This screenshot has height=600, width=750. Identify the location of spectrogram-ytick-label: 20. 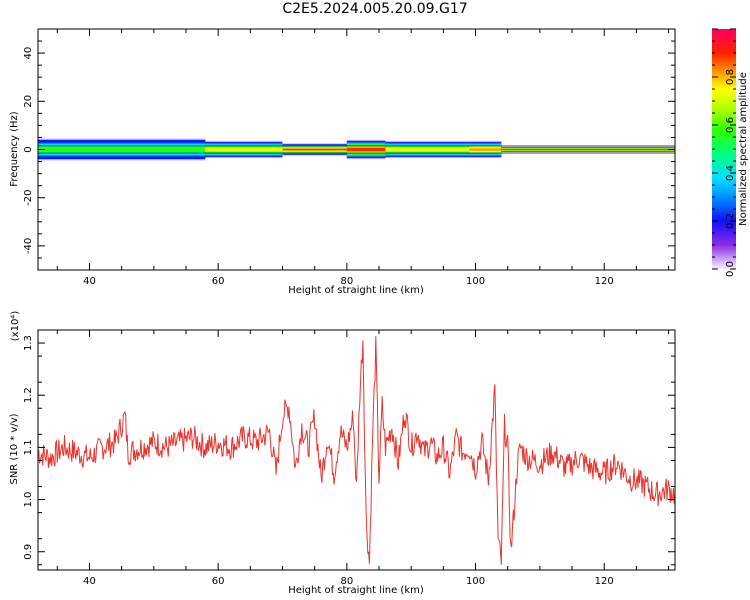
(28, 101).